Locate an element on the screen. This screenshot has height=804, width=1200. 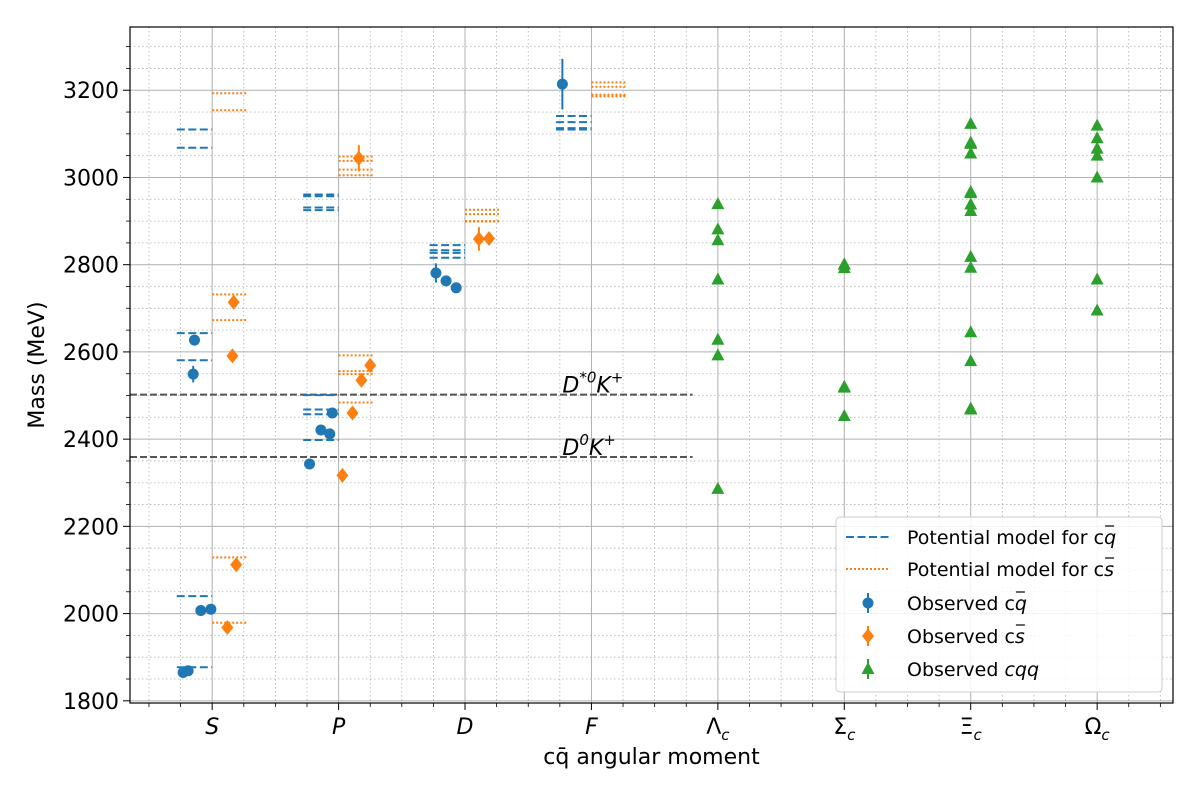
legend-label: Potential model for cs is located at coordinates (1010, 570).